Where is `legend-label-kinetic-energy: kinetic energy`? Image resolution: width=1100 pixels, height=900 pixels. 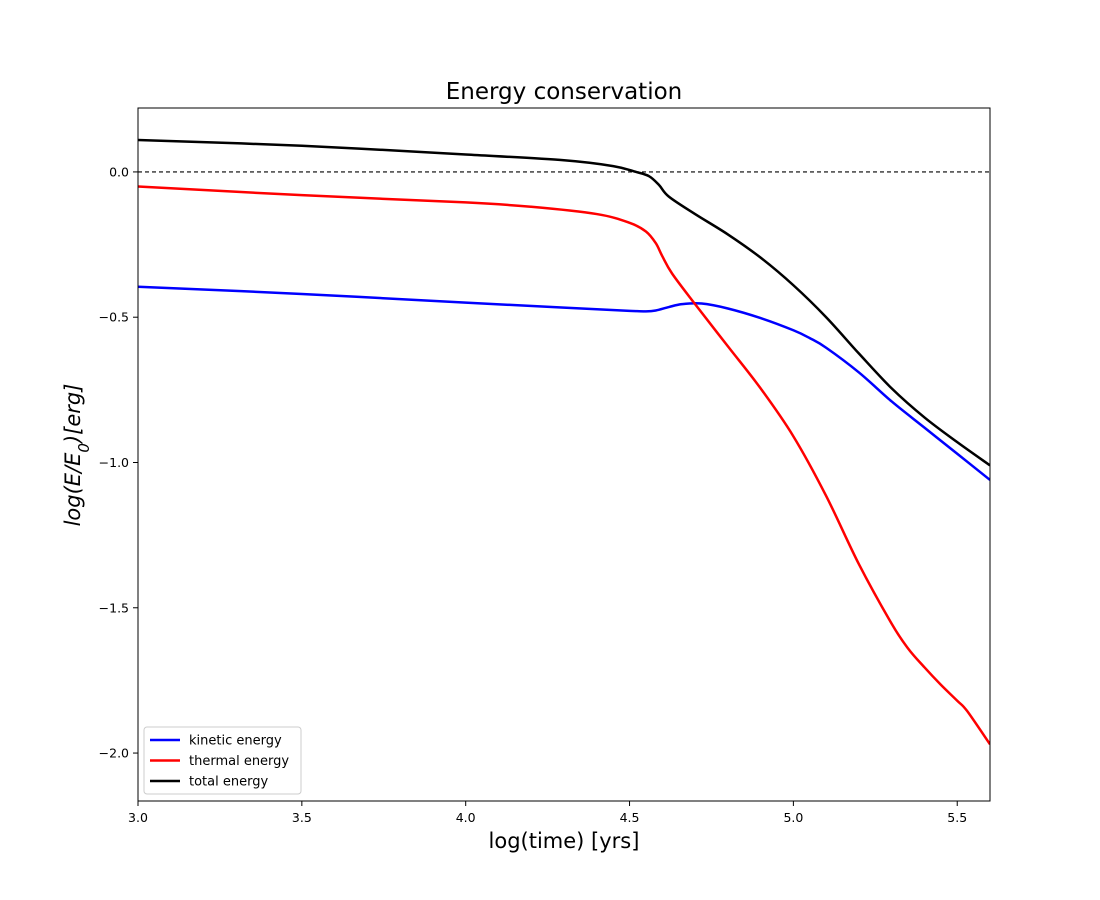 legend-label-kinetic-energy: kinetic energy is located at coordinates (235, 741).